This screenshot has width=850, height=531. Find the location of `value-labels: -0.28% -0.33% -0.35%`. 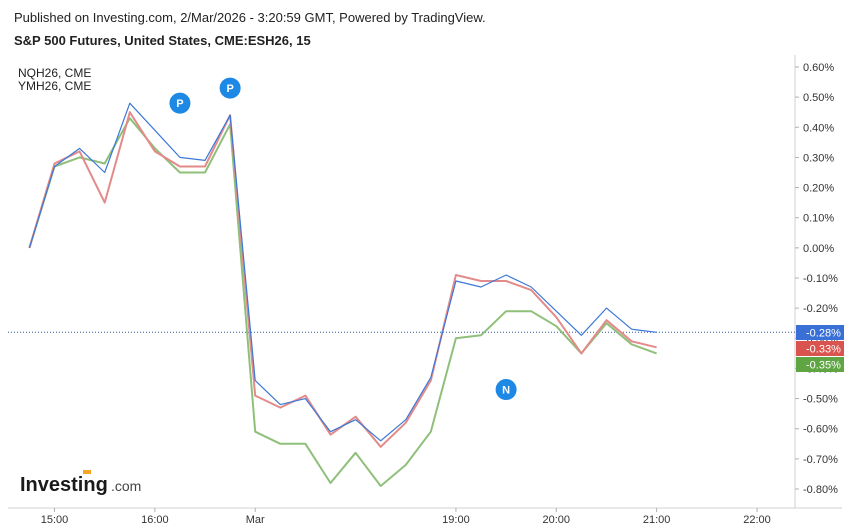

value-labels: -0.28% -0.33% -0.35% is located at coordinates (820, 348).